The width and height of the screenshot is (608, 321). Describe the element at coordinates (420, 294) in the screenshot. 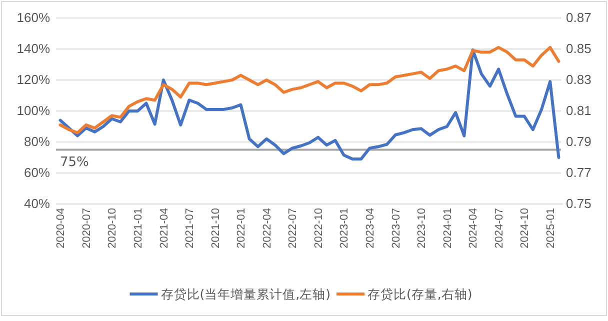

I see `legend-label: 存贷比(存量,右轴)` at that location.